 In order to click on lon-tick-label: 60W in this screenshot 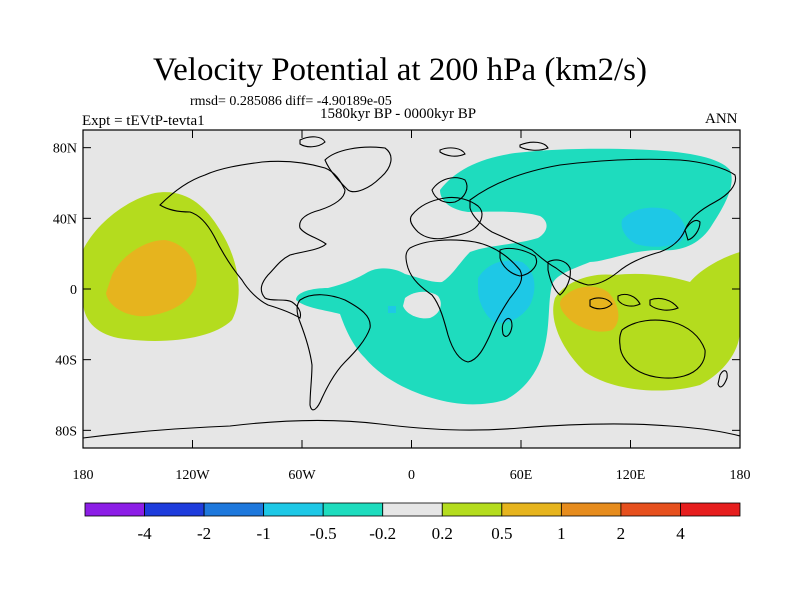, I will do `click(302, 475)`.